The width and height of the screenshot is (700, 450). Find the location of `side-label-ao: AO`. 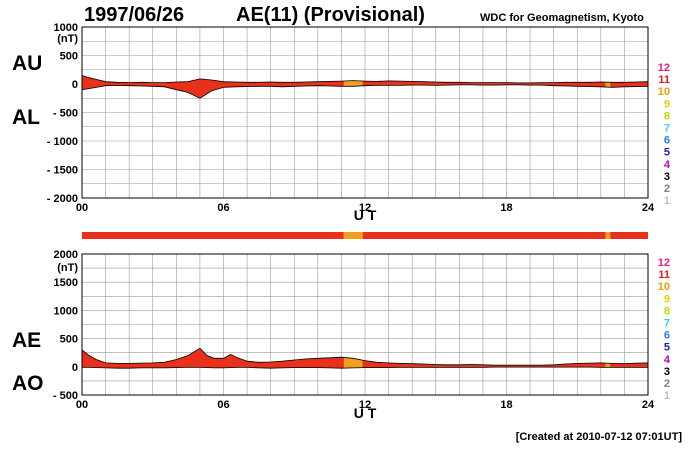

side-label-ao: AO is located at coordinates (28, 383).